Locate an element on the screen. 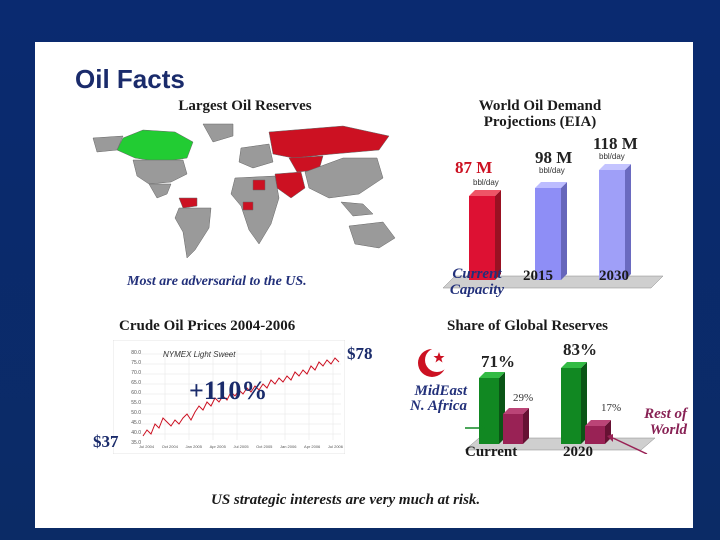 The height and width of the screenshot is (540, 720). price-start-label: $37 is located at coordinates (106, 441).